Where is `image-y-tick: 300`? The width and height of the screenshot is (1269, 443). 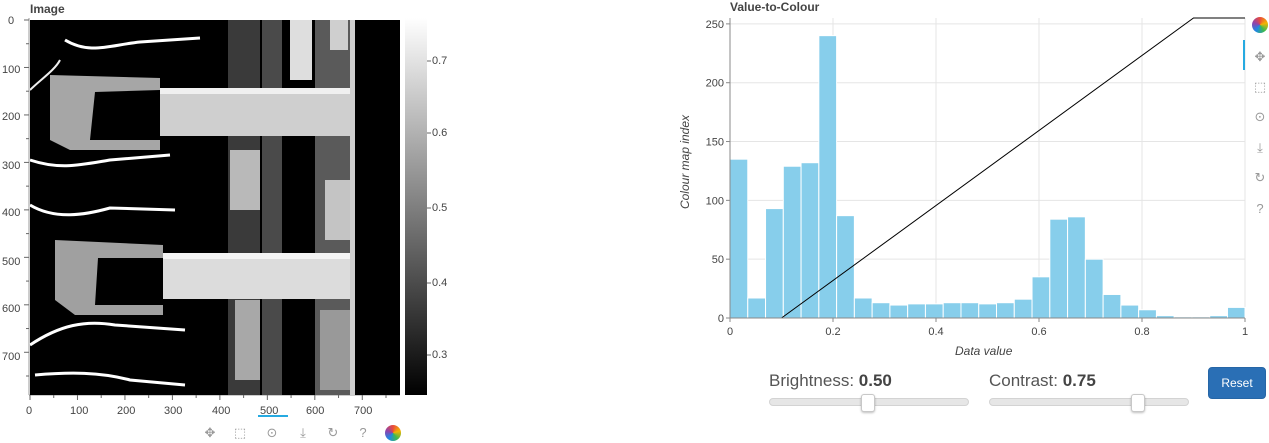 image-y-tick: 300 is located at coordinates (11, 166).